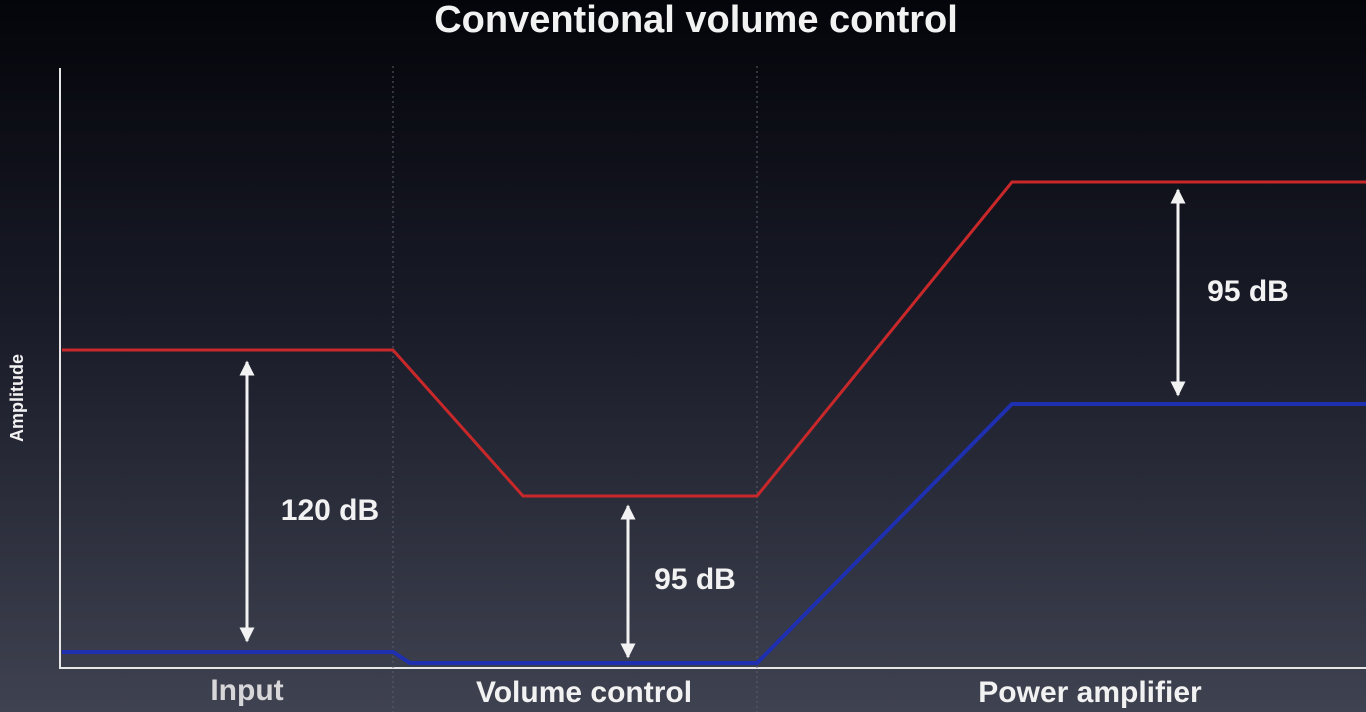 The height and width of the screenshot is (712, 1366). I want to click on y-axis-label: Amplitude, so click(17, 398).